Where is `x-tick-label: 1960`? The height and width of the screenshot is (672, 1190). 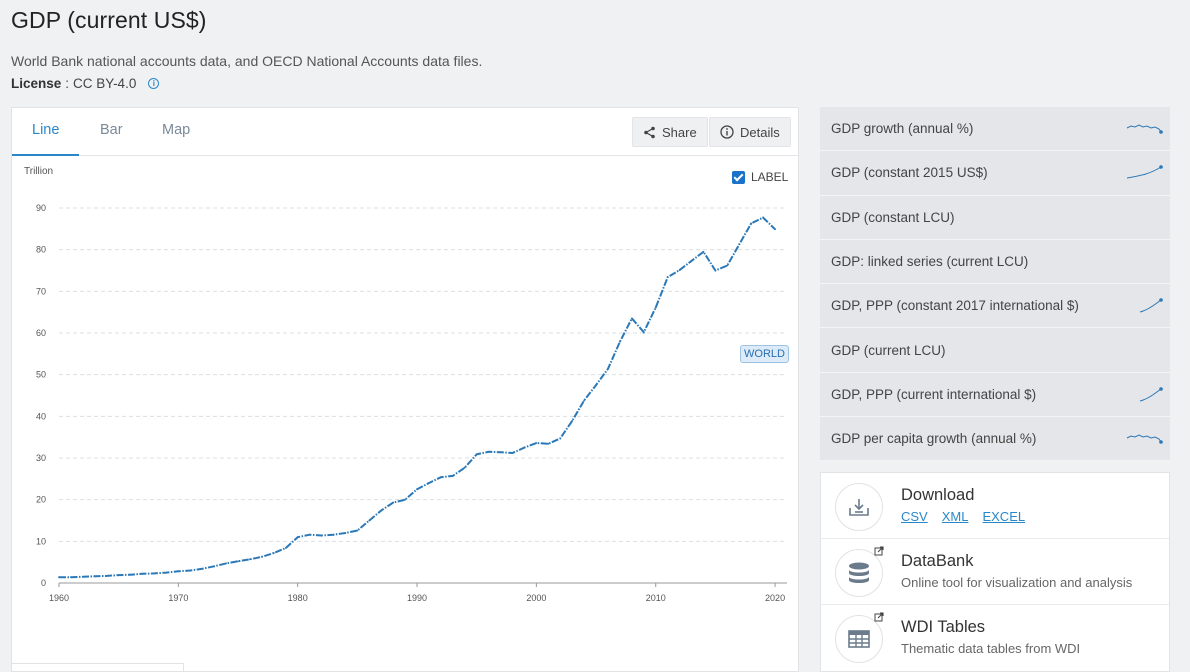 x-tick-label: 1960 is located at coordinates (59, 598).